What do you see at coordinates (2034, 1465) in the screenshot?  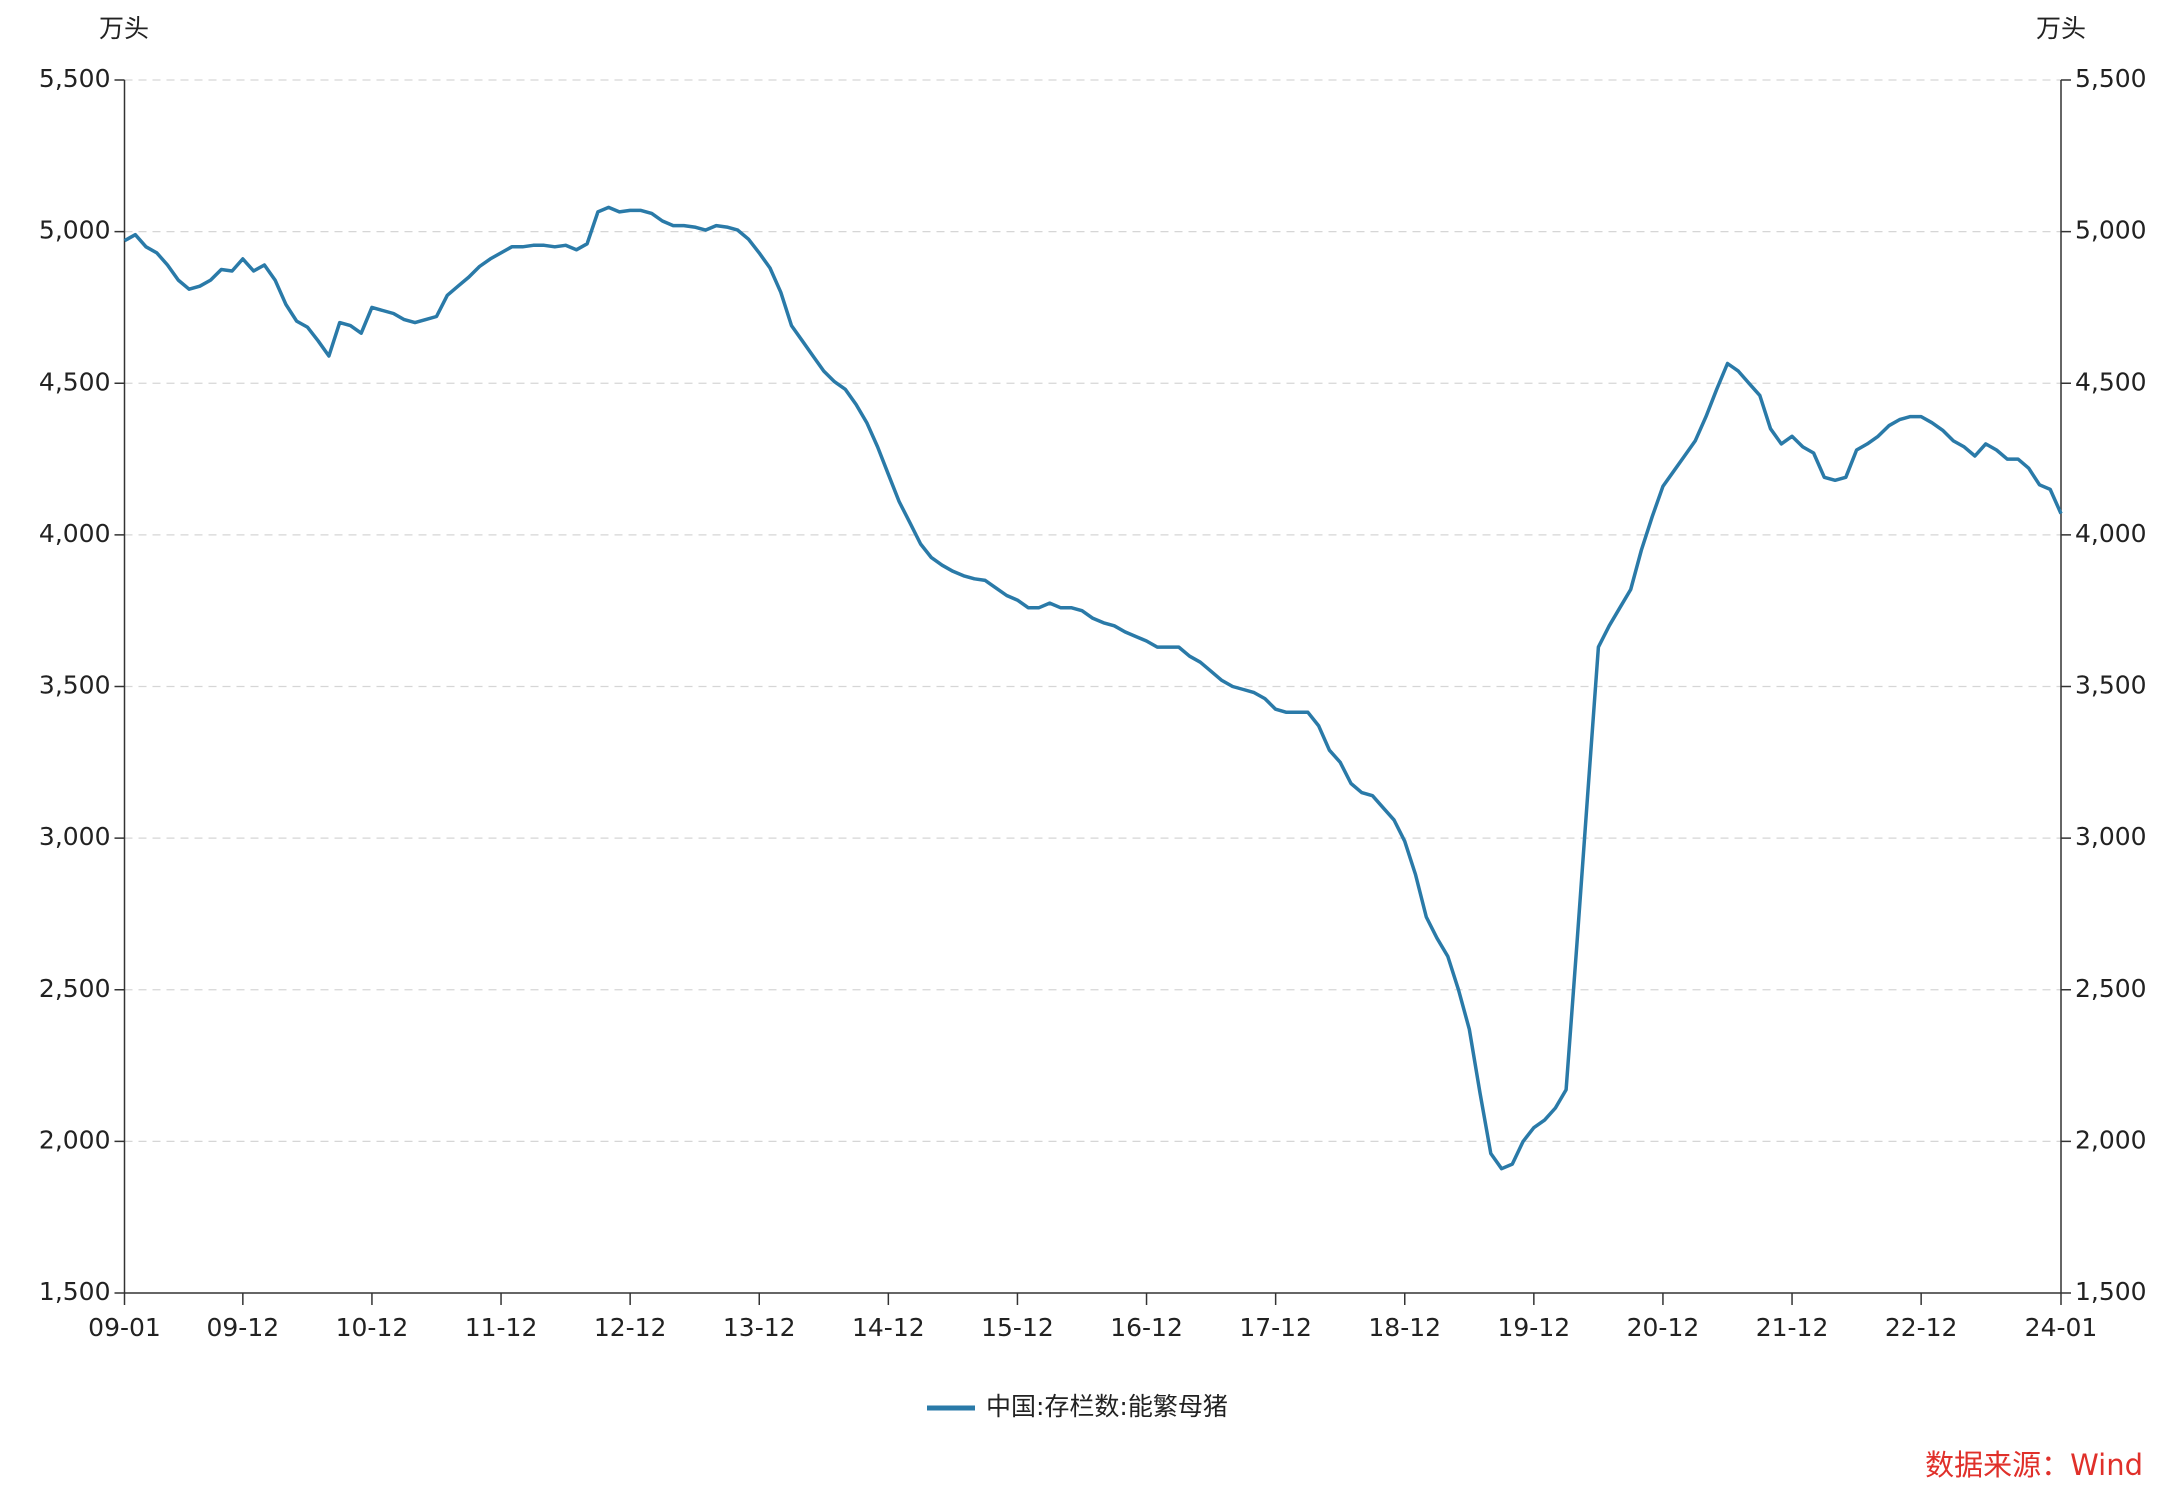 I see `source-note: 数据来源：Wind` at bounding box center [2034, 1465].